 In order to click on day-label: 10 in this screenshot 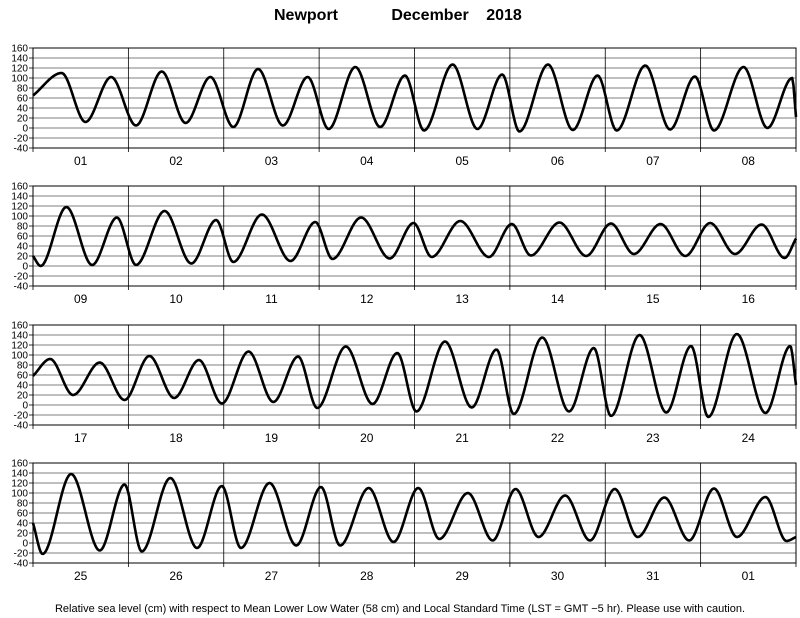, I will do `click(176, 299)`.